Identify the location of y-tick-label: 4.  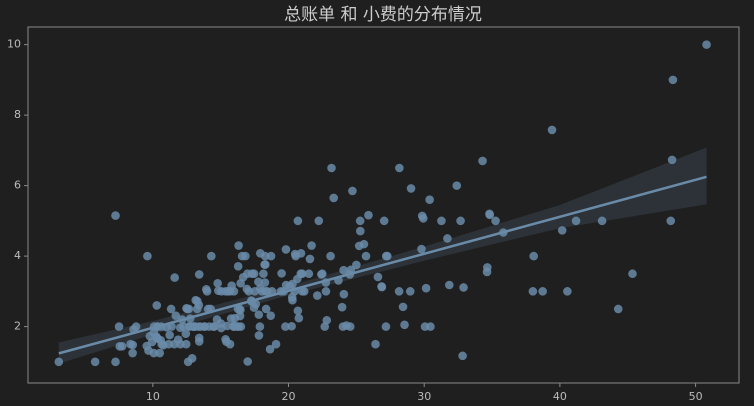
(17, 255).